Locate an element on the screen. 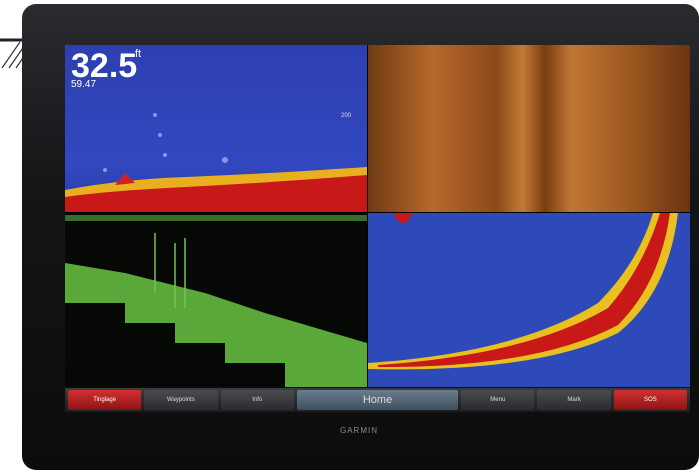 This screenshot has width=699, height=473. softkey-button: Menu is located at coordinates (498, 400).